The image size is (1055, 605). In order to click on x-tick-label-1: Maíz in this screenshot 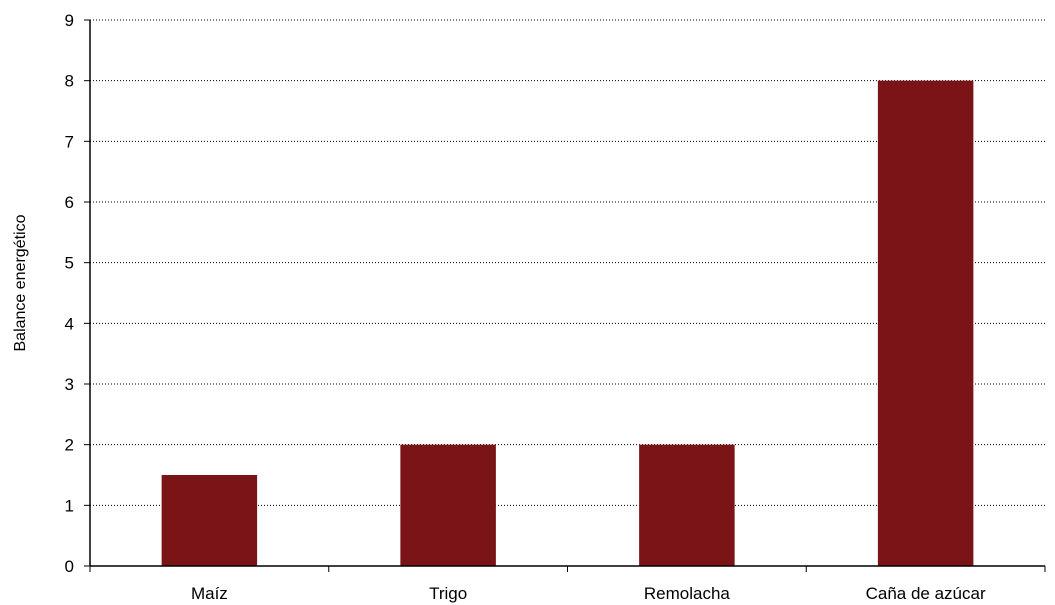, I will do `click(209, 593)`.